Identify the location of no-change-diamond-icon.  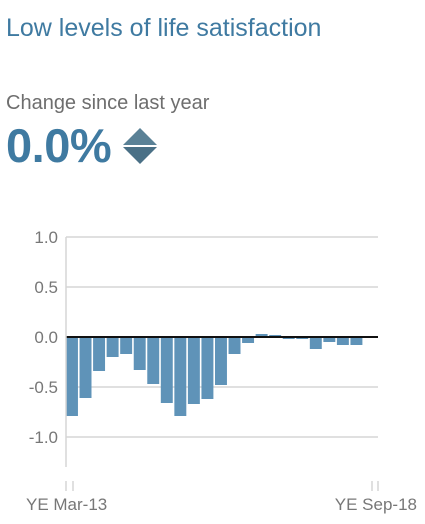
(140, 146).